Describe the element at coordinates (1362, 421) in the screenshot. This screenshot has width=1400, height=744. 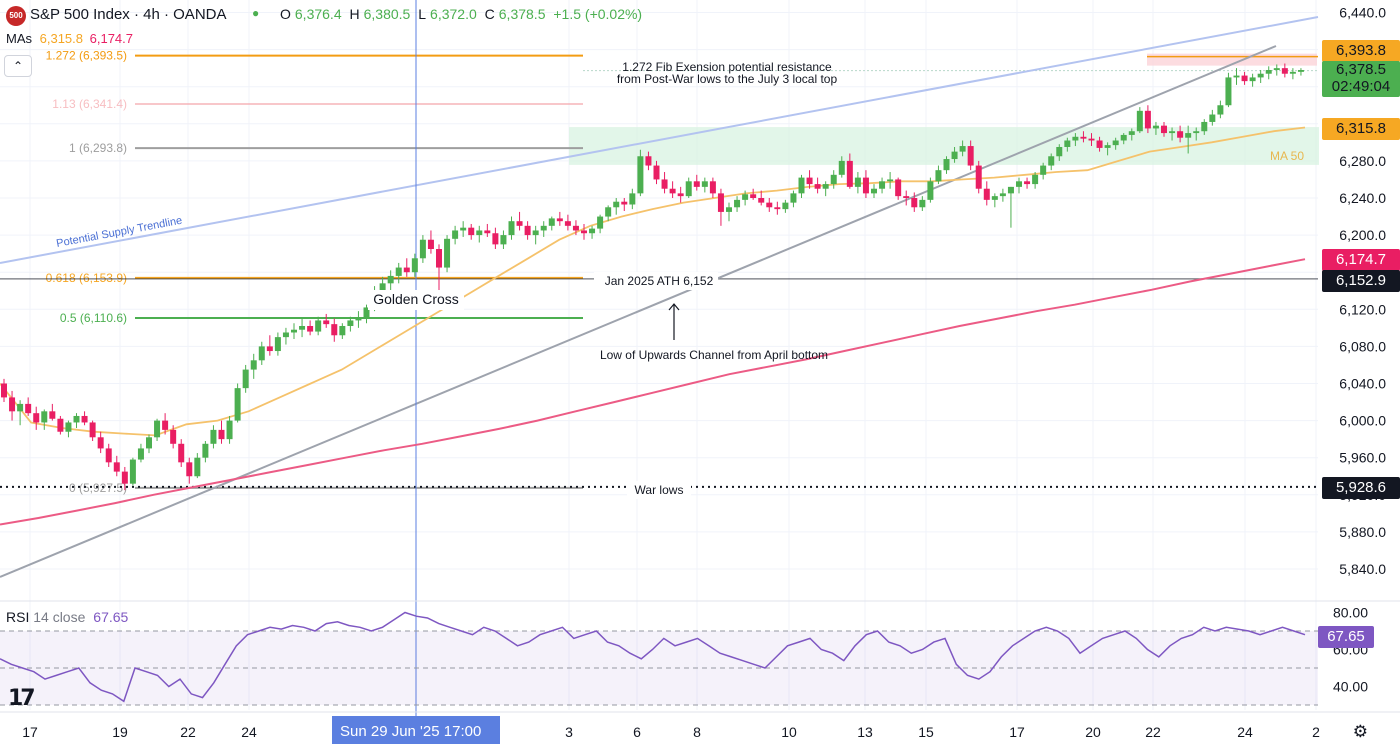
I see `price-axis-tick: 6,000.0` at that location.